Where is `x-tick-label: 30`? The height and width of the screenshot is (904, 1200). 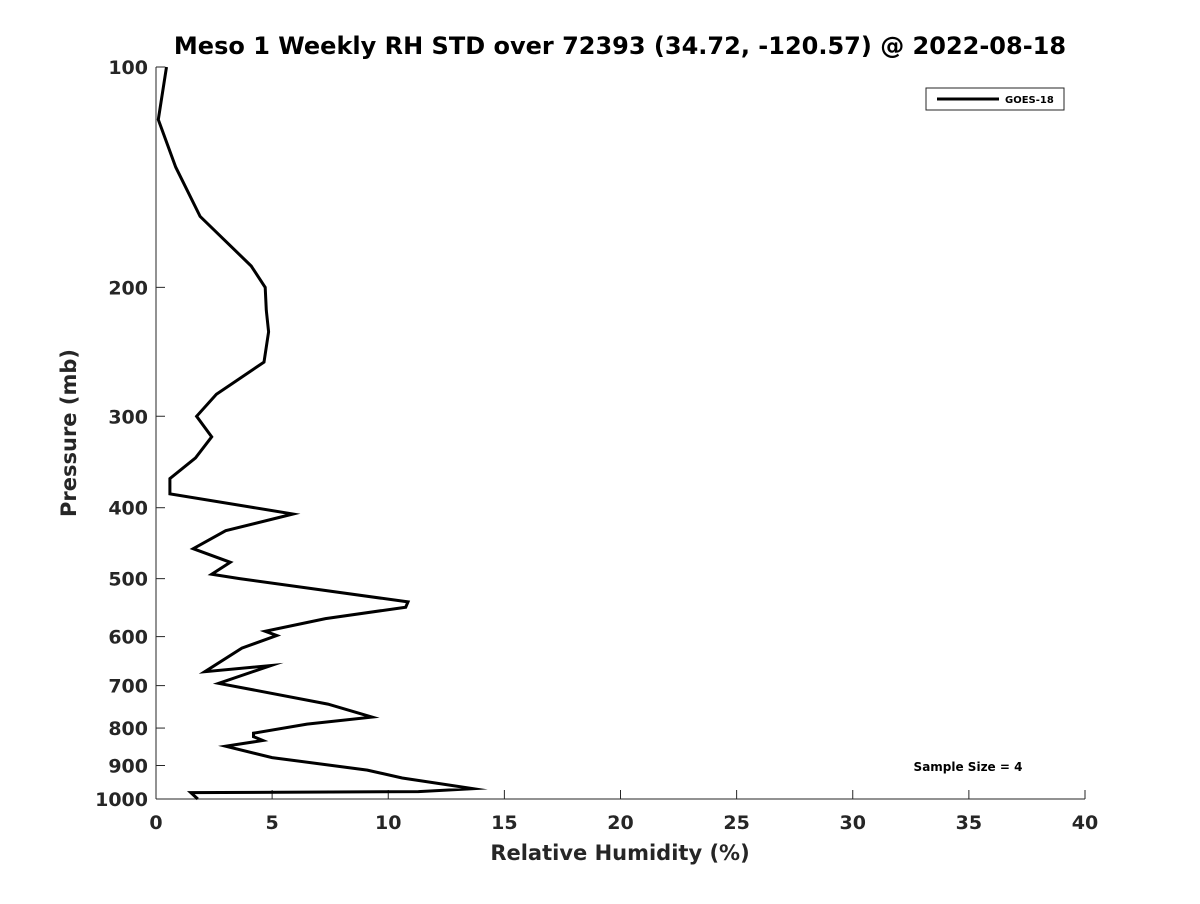 x-tick-label: 30 is located at coordinates (853, 823).